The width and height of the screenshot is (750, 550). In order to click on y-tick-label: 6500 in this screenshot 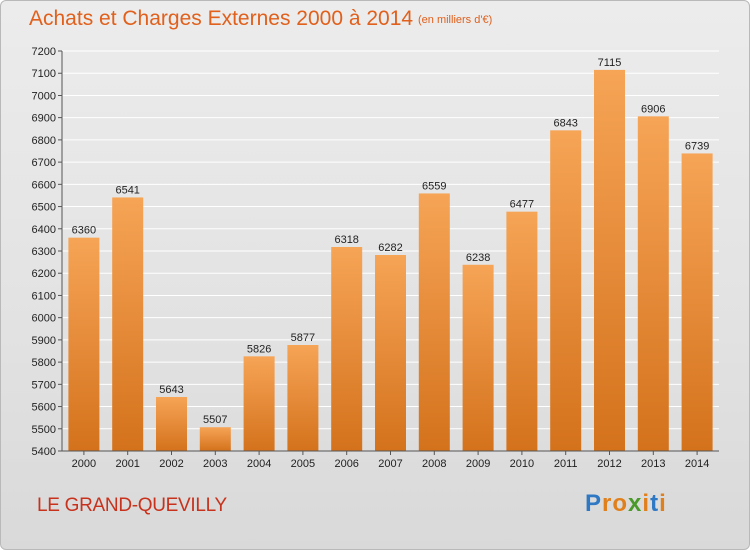, I will do `click(44, 208)`.